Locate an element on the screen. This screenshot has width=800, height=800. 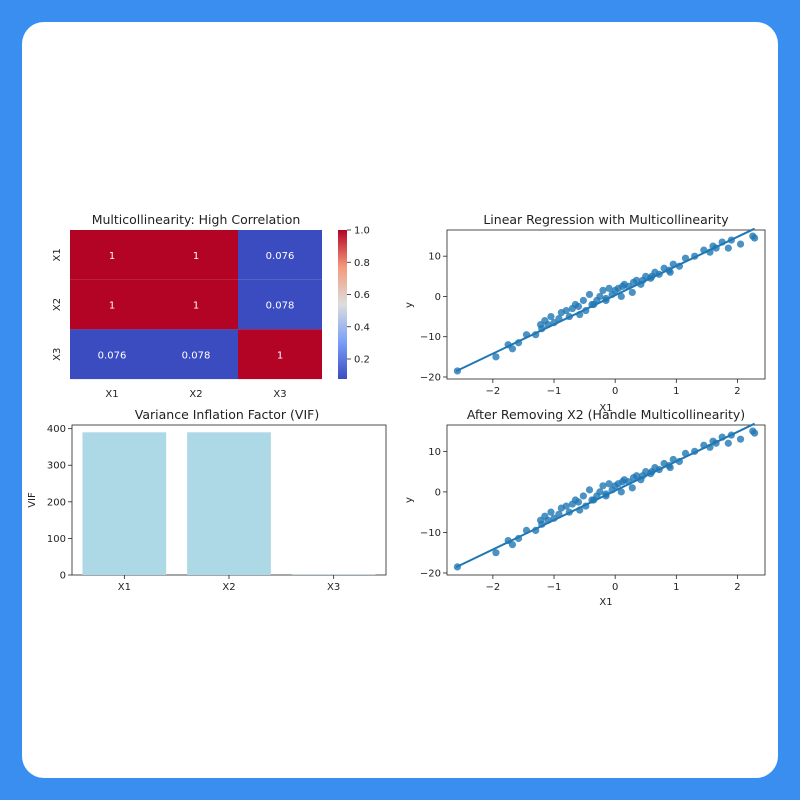
y-tick-label: 0 is located at coordinates (438, 297).